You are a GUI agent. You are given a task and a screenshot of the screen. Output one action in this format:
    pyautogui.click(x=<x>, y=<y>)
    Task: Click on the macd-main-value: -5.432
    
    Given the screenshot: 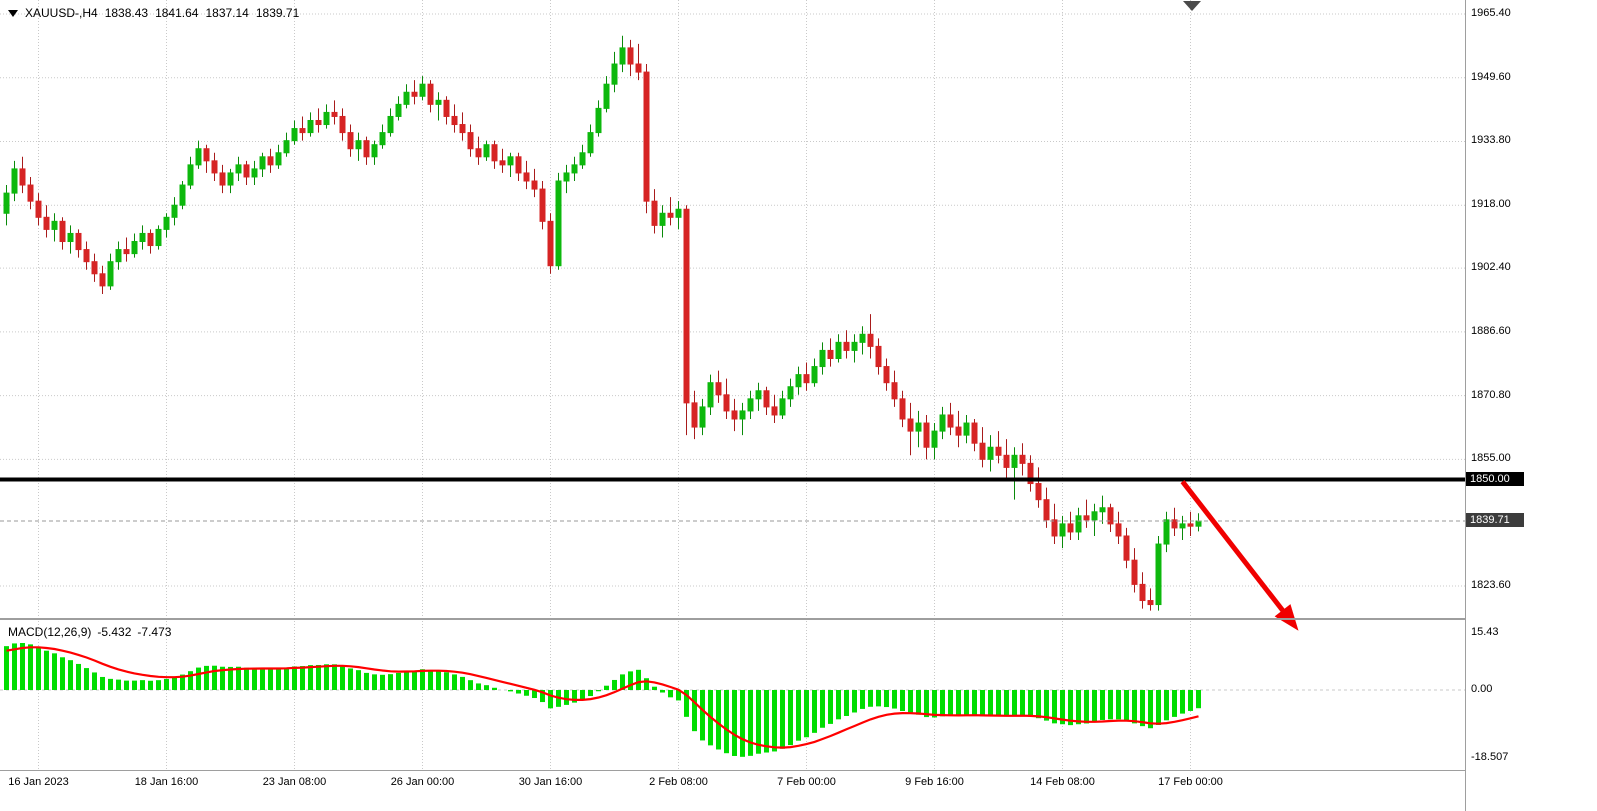 What is the action you would take?
    pyautogui.click(x=114, y=632)
    